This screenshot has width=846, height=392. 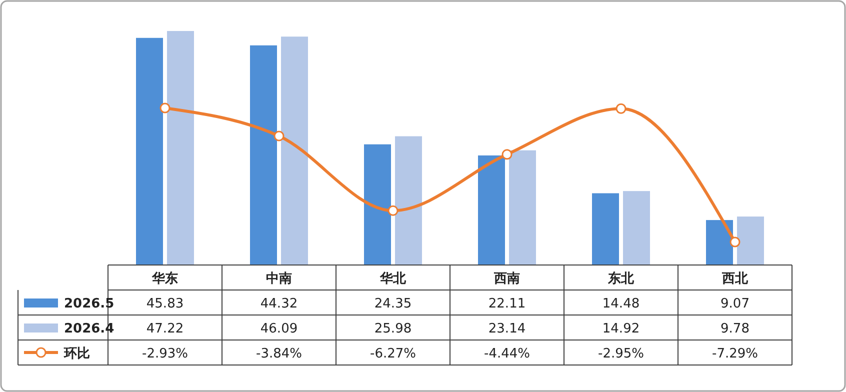 What do you see at coordinates (735, 279) in the screenshot?
I see `x-tick-label: 西北` at bounding box center [735, 279].